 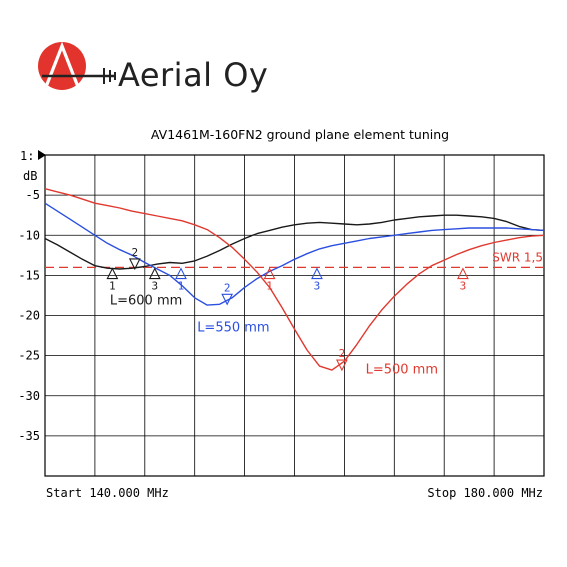 I want to click on y-tick-label: -30, so click(x=29, y=396).